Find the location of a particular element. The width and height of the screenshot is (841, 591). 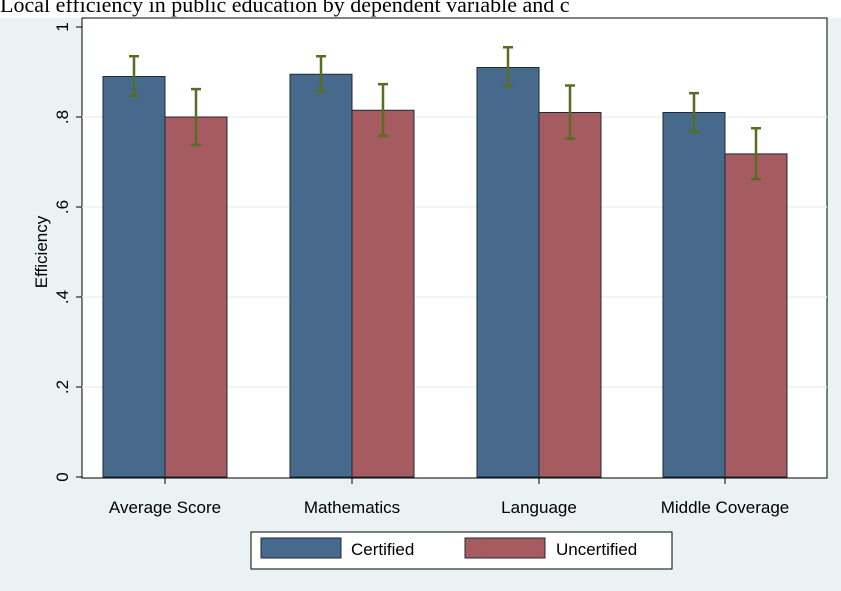

legend: Certified Uncertified is located at coordinates (461, 550).